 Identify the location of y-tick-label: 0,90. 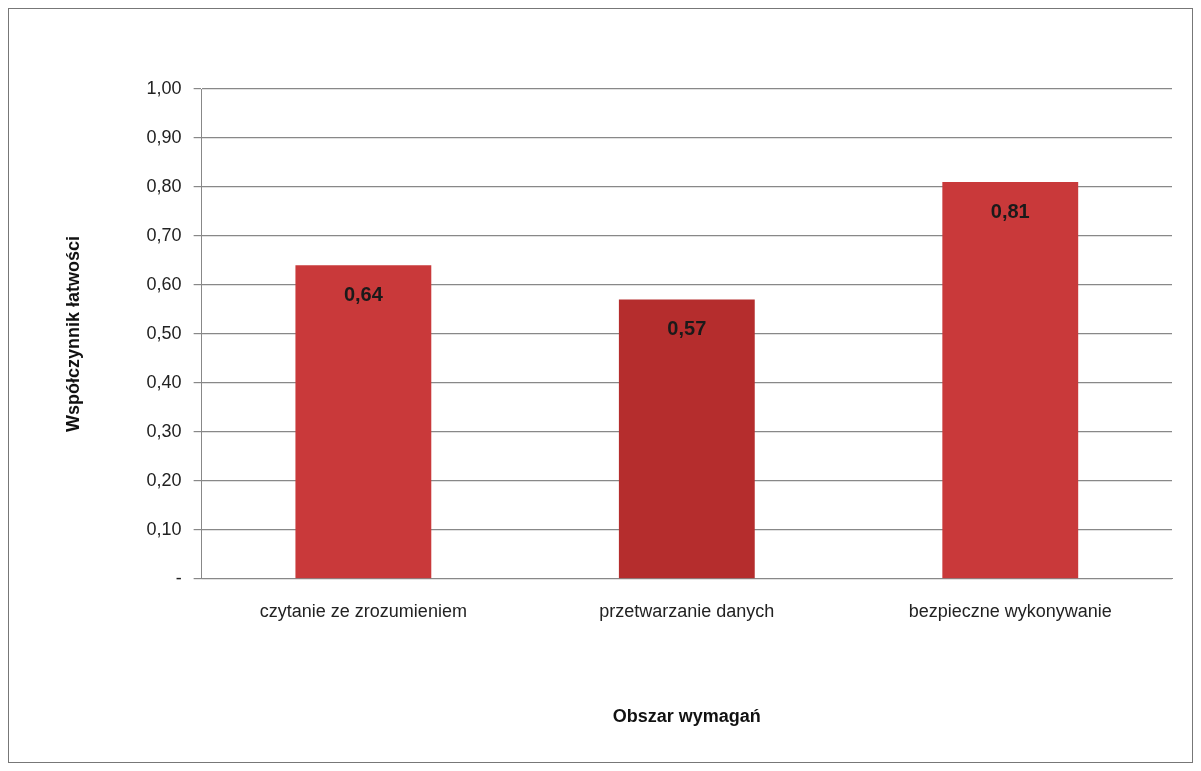
(164, 136).